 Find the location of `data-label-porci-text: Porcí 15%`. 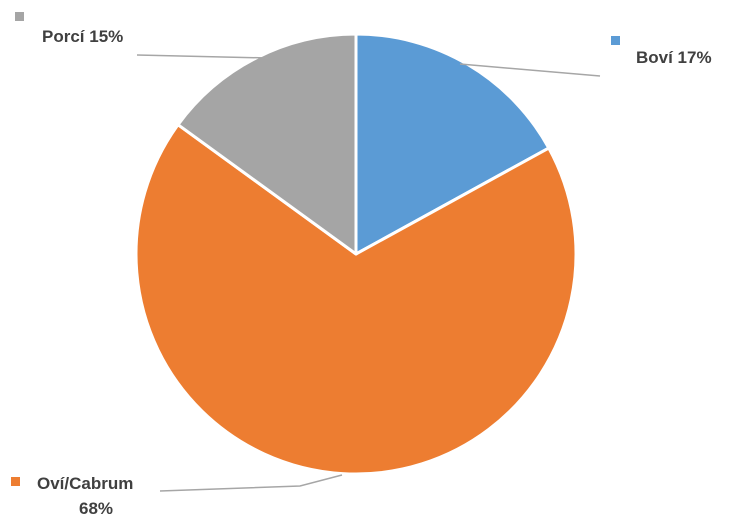

data-label-porci-text: Porcí 15% is located at coordinates (82, 36).